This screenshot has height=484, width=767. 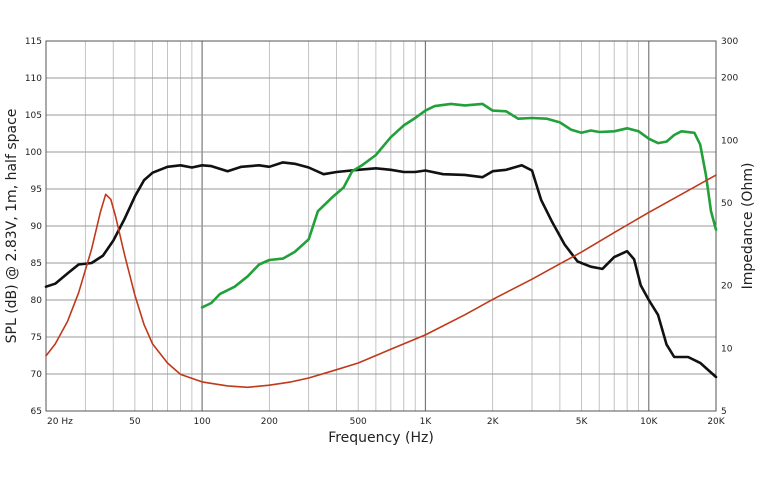 I want to click on y-tick-labels: 65 70 75 80 85 90 95 100 105 110 115, so click(x=33, y=227).